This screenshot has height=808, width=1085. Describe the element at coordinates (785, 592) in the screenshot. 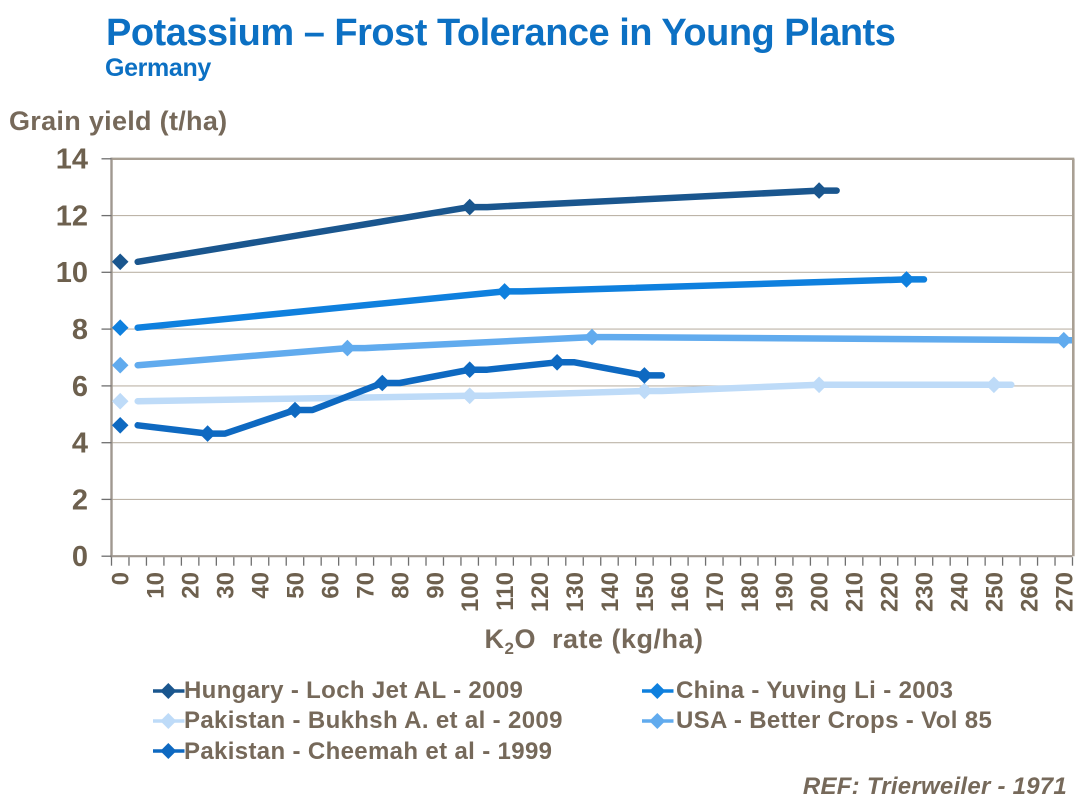

I see `svg-text: 190` at that location.